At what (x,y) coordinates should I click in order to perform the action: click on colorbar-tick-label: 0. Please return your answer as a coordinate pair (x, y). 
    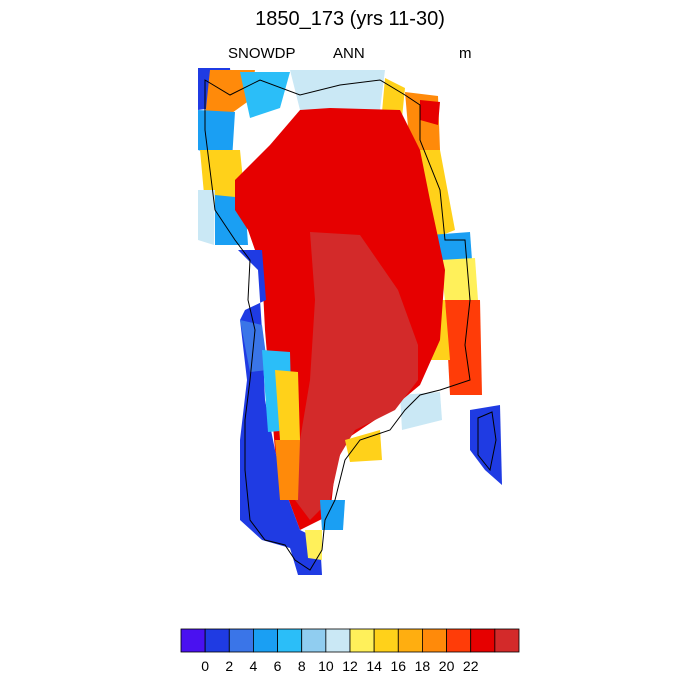
    Looking at the image, I should click on (205, 666).